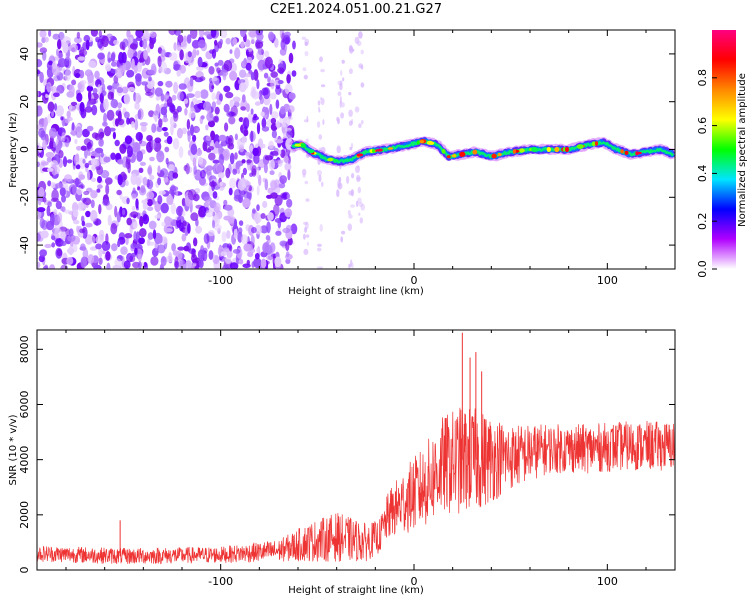  Describe the element at coordinates (702, 126) in the screenshot. I see `colorbar-tick-label: 0.6` at that location.